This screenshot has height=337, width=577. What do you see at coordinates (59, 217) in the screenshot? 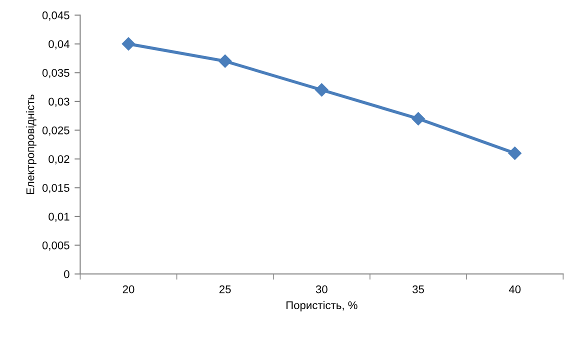
I see `y-tick-label: 0,01` at bounding box center [59, 217].